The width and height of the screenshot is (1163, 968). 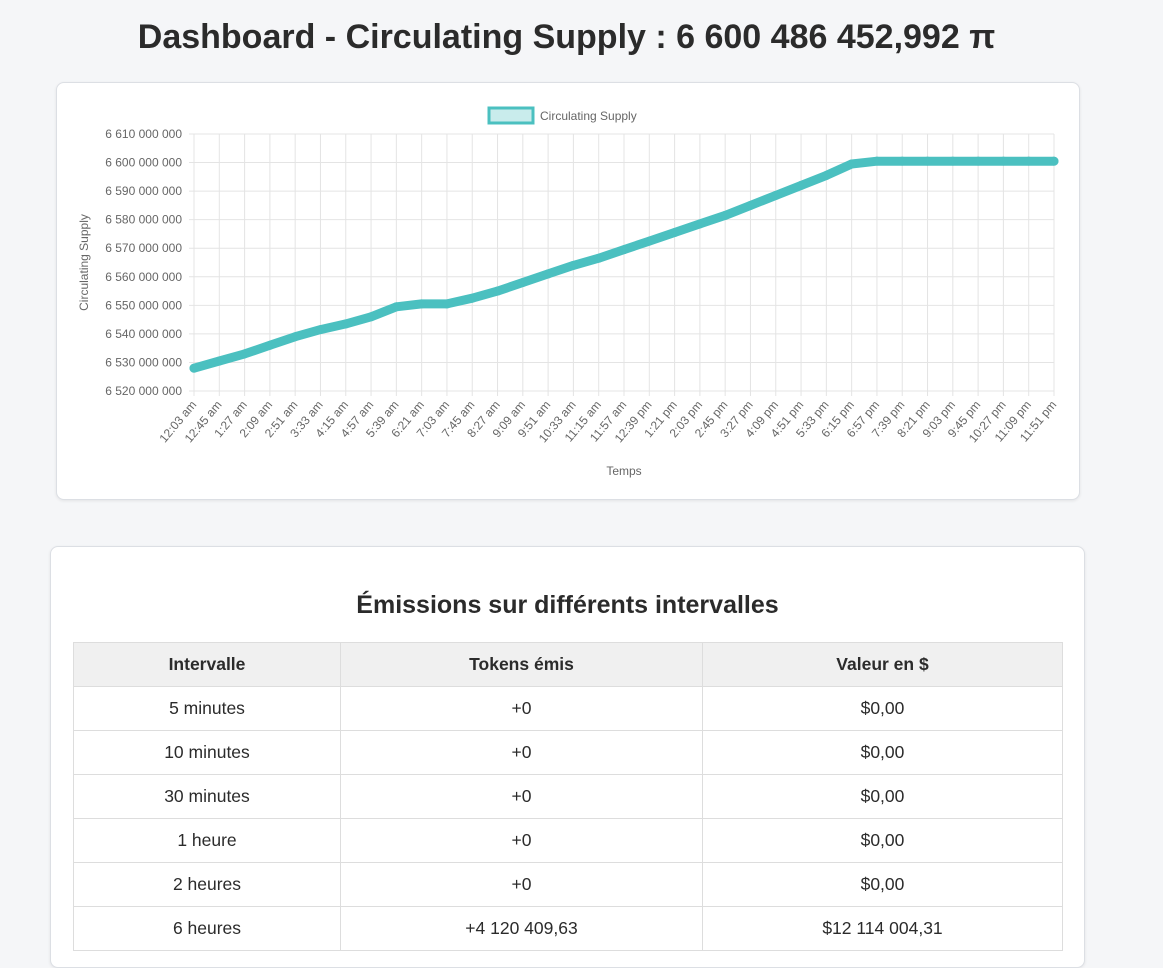 What do you see at coordinates (143, 305) in the screenshot?
I see `y-tick-label: 6 550 000 000` at bounding box center [143, 305].